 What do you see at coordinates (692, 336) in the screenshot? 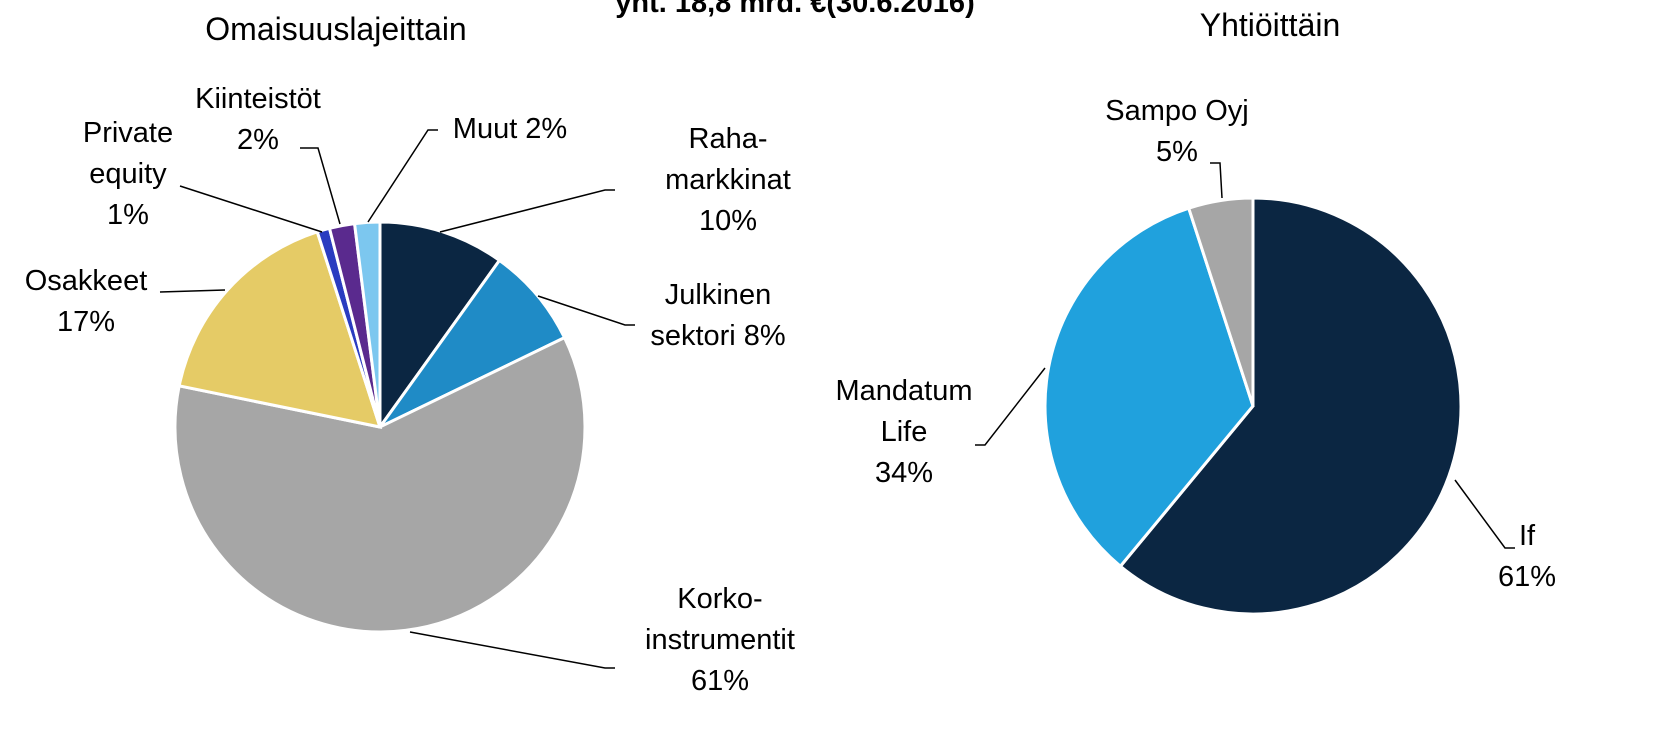
I see `label-line: sektori` at bounding box center [692, 336].